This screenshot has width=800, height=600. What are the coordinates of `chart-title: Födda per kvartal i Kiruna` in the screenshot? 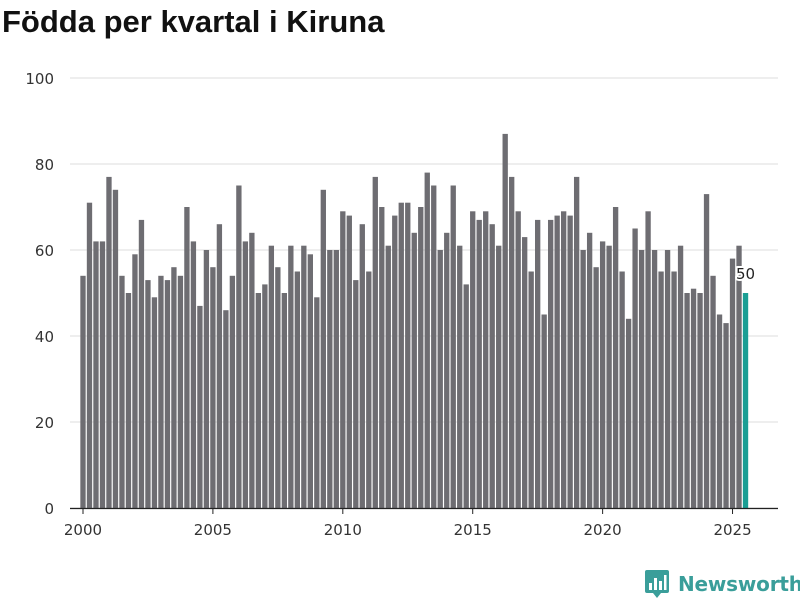 It's located at (193, 21).